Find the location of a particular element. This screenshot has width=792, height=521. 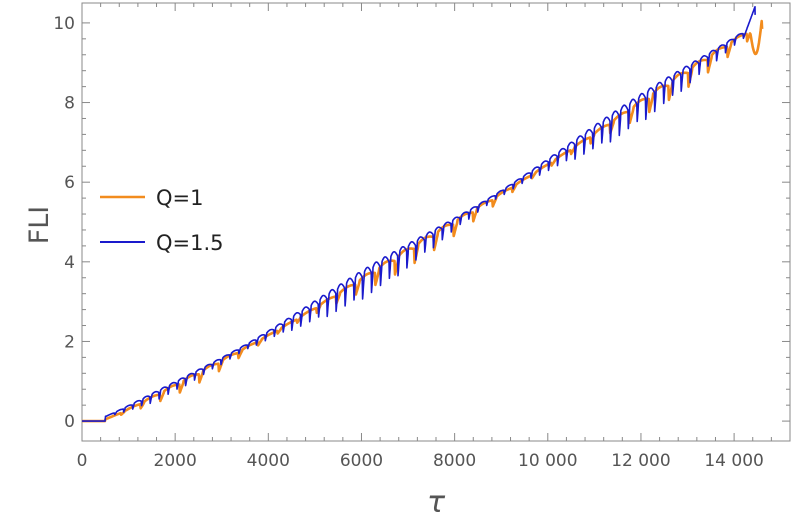

x-tick-label: 14 000 is located at coordinates (733, 461).